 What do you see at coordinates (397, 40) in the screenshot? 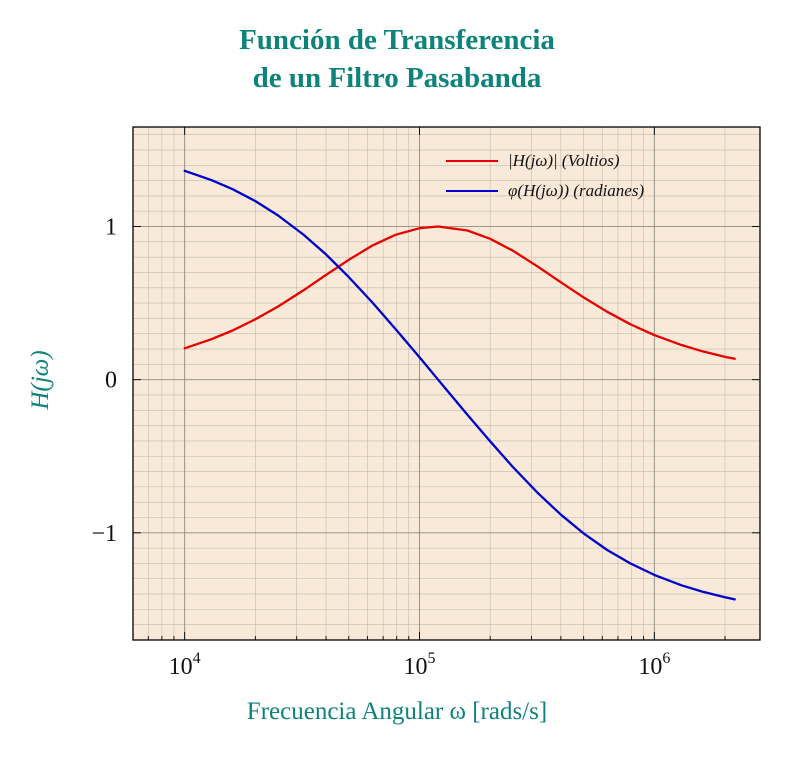
I see `chart-title-line1: Función de Transferencia` at bounding box center [397, 40].